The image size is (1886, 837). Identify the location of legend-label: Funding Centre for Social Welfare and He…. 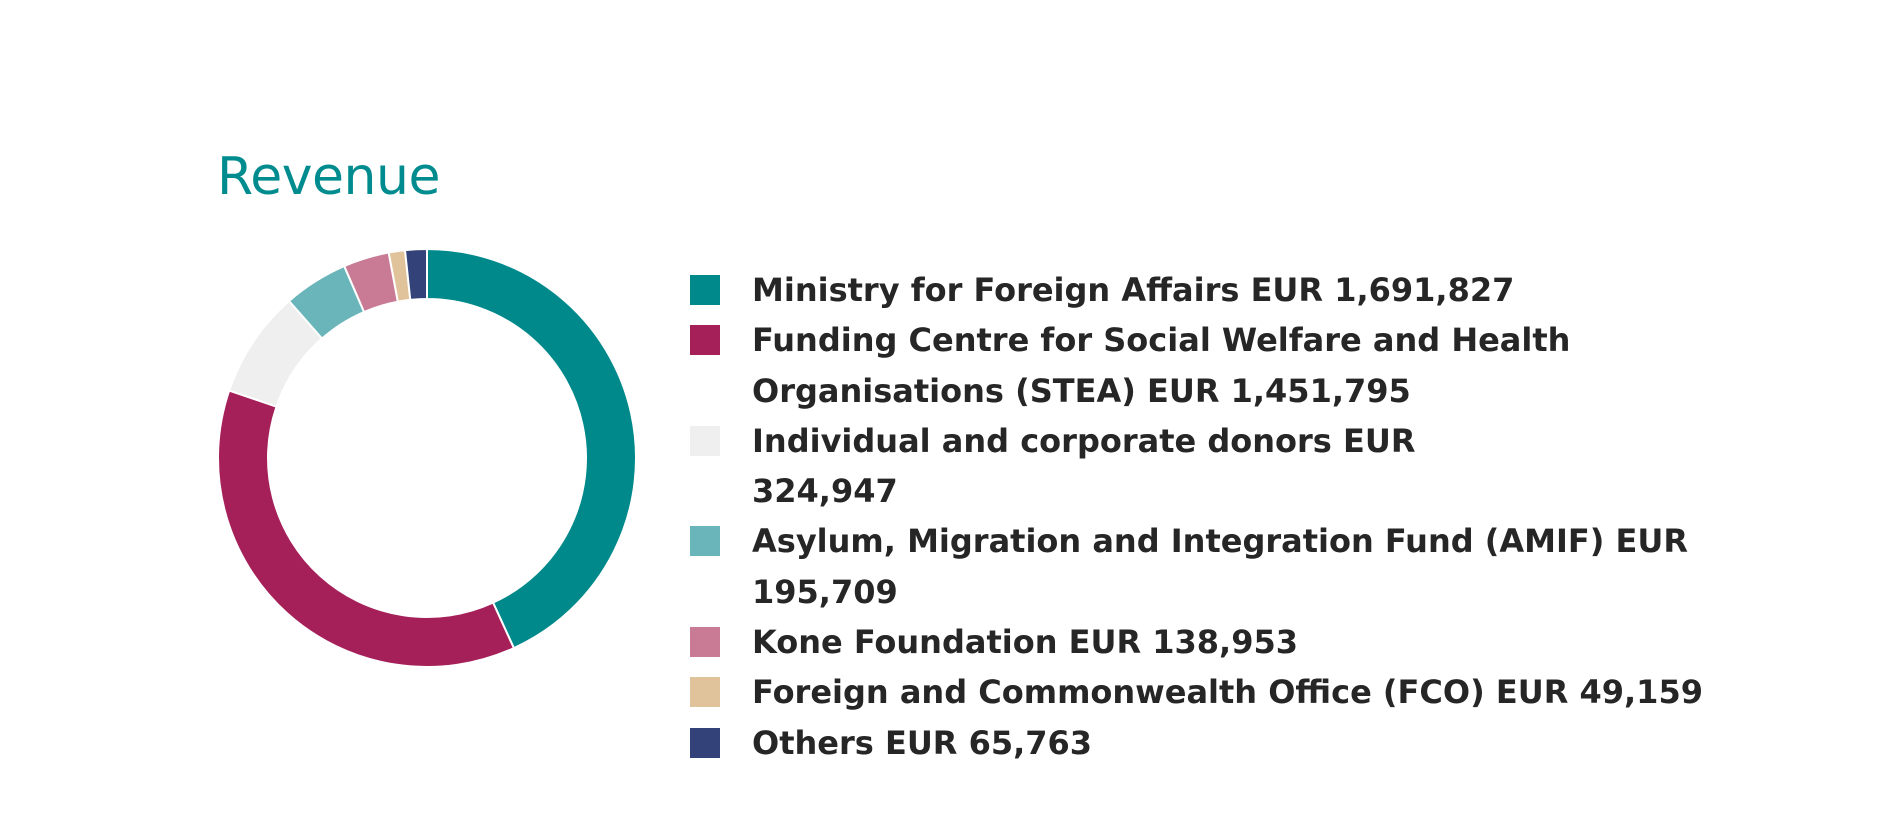
(1161, 365).